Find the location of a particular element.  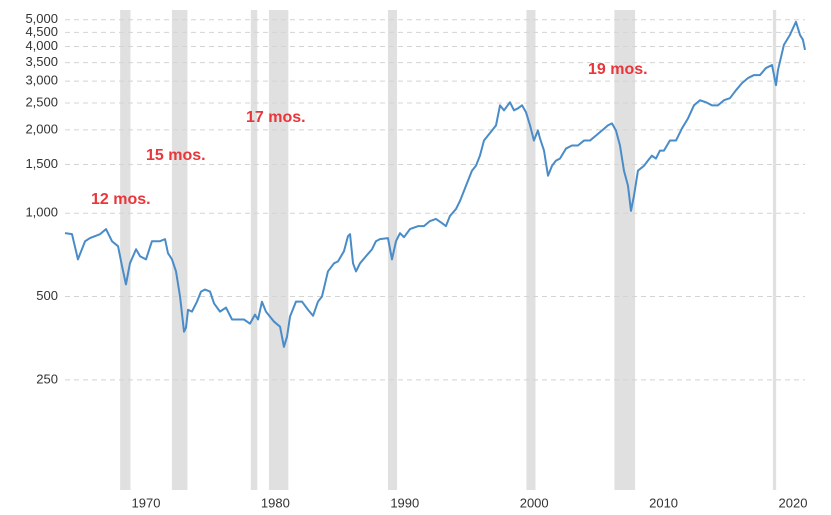

y-tick-label: 500 is located at coordinates (47, 295).